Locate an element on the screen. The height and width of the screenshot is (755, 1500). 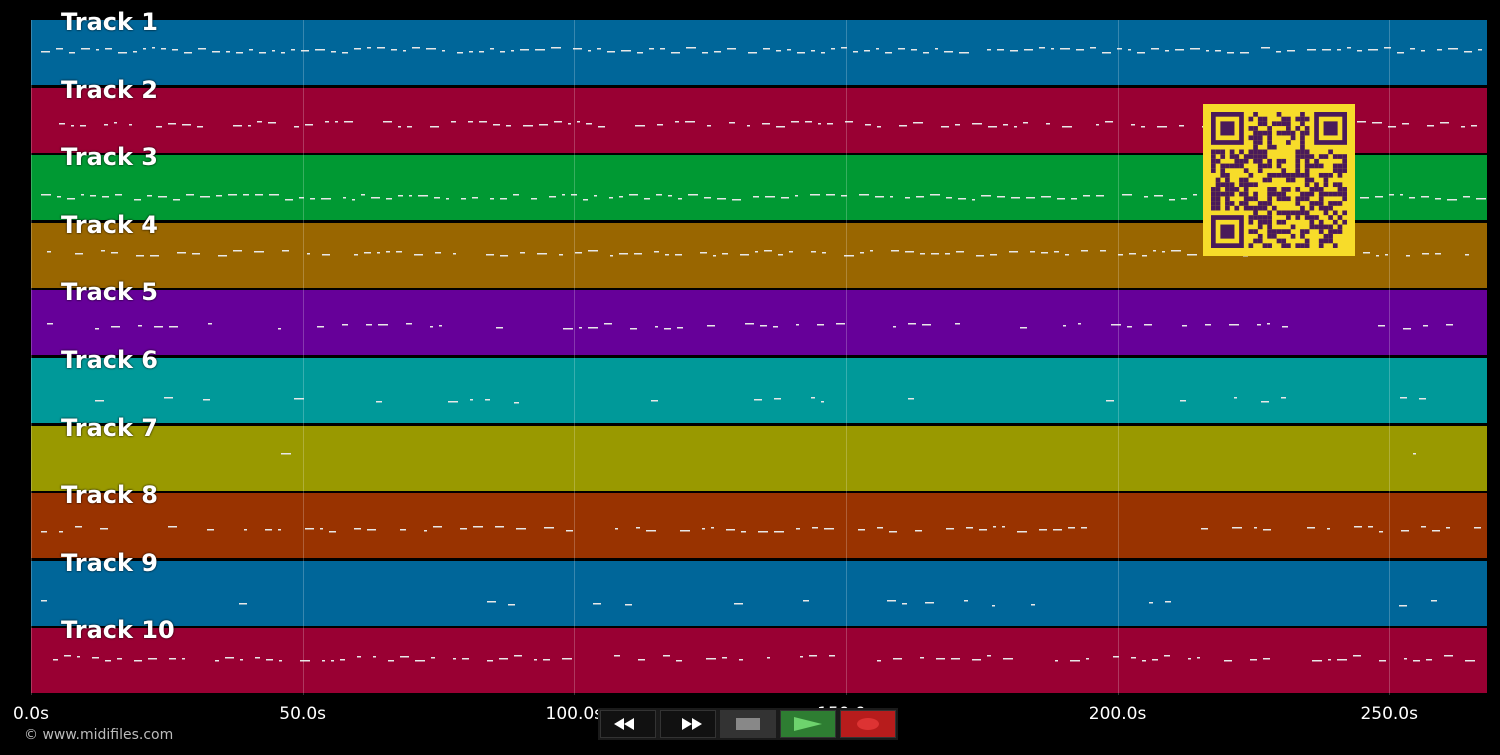
play-button is located at coordinates (808, 724).